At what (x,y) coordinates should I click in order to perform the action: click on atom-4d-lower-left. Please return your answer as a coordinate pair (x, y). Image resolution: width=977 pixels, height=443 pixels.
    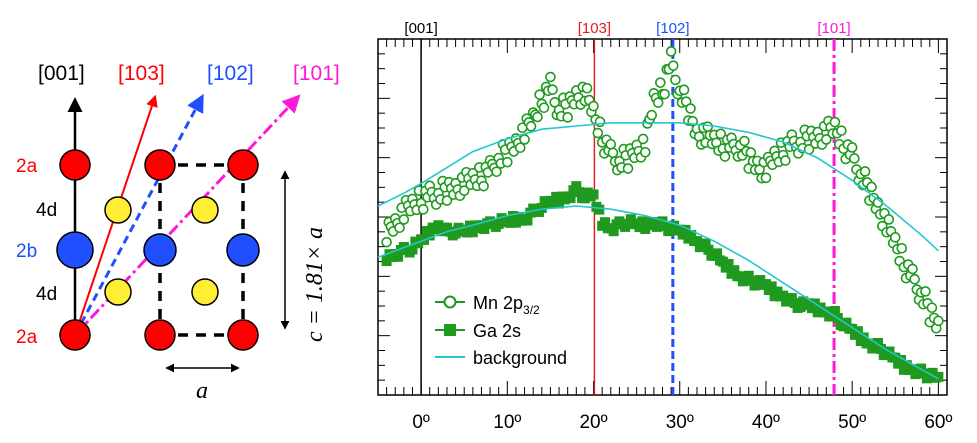
    Looking at the image, I should click on (118, 292).